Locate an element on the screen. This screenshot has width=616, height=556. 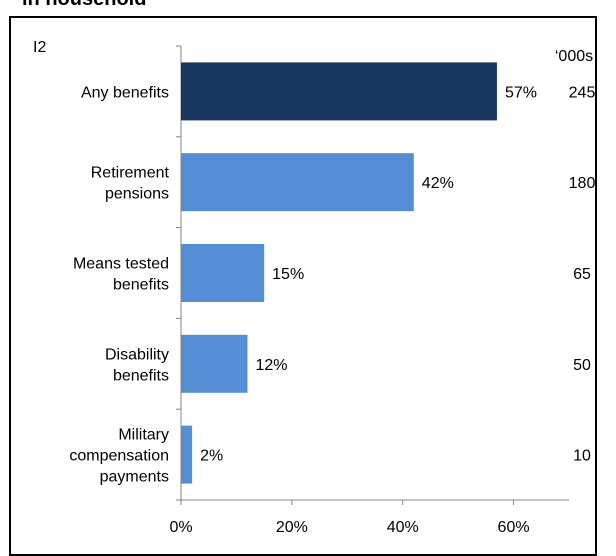
category-label: Disability benefits is located at coordinates (137, 365).